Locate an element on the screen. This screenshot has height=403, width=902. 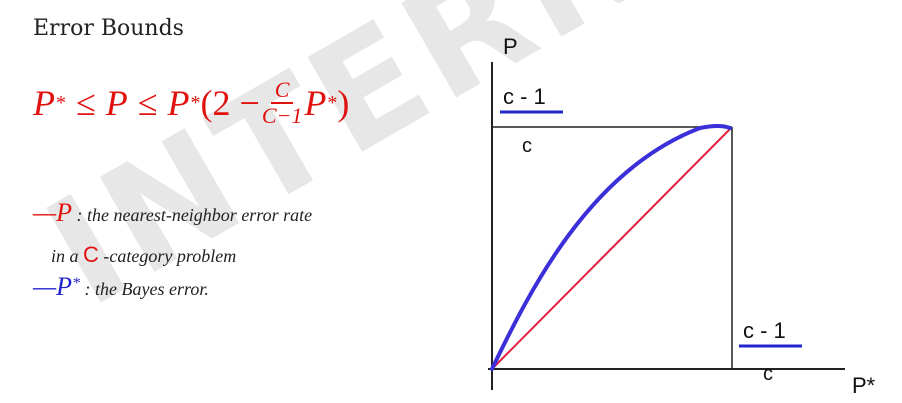
formula-fraction: C C−1 is located at coordinates (282, 103).